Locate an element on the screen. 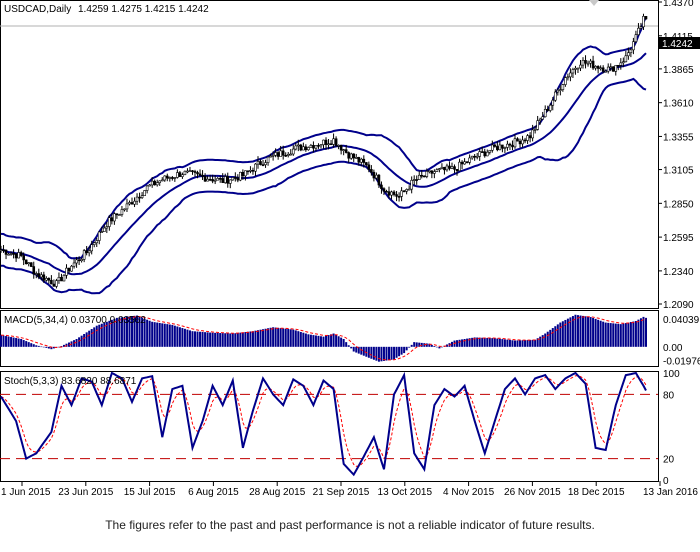 This screenshot has height=552, width=700. price-header-symbol: USDCAD,Daily is located at coordinates (37, 9).